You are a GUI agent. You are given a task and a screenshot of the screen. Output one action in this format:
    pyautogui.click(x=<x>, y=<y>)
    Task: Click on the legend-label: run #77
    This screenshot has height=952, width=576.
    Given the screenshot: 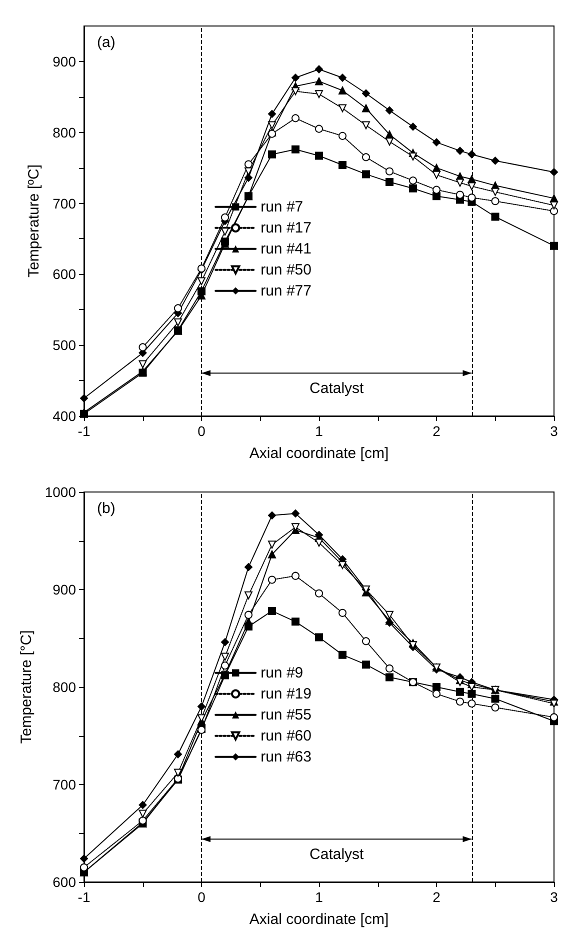 What is the action you would take?
    pyautogui.click(x=286, y=291)
    